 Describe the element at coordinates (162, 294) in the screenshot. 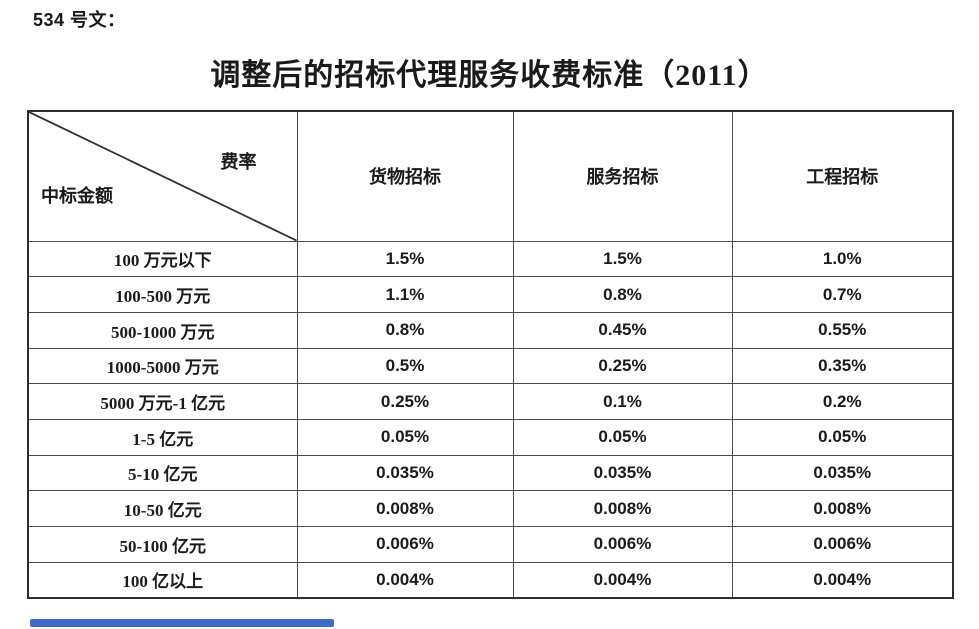

I see `row-label: 100-500 万元` at that location.